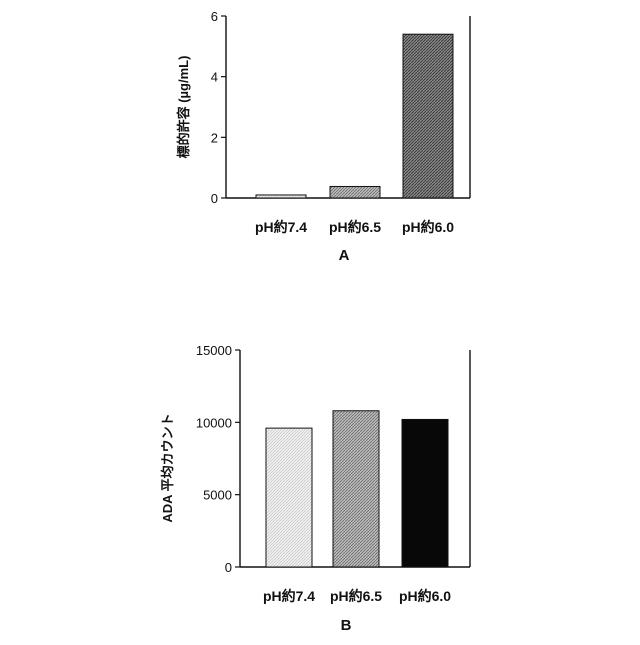  I want to click on panel-a-y-tick-label: 2, so click(214, 137).